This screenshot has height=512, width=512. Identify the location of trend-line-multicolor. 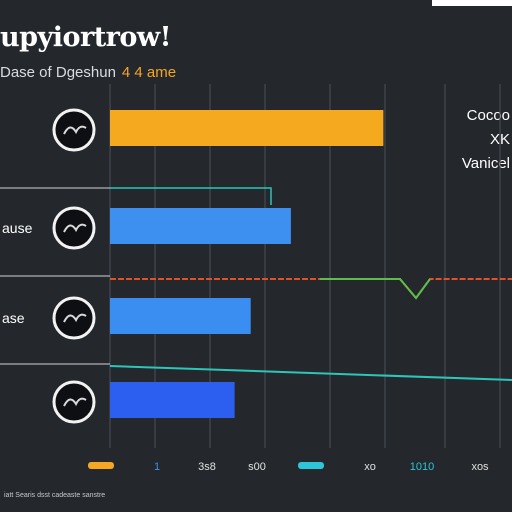
(311, 289).